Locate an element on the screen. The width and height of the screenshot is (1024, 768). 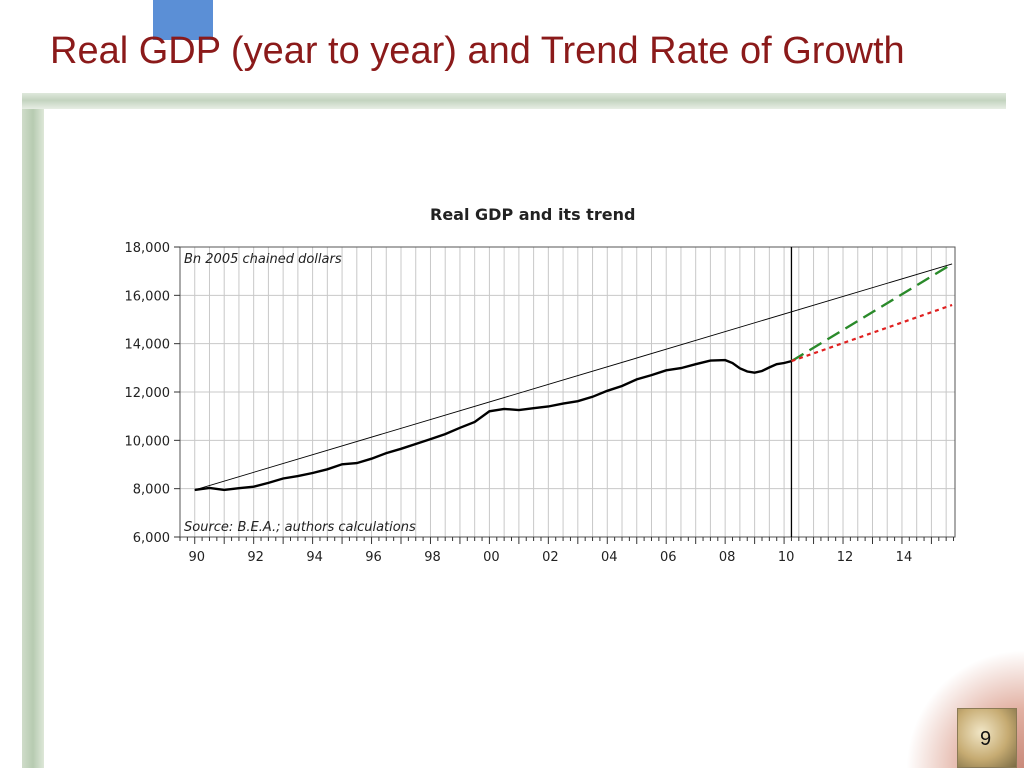
x-tick-label: 94 is located at coordinates (314, 557).